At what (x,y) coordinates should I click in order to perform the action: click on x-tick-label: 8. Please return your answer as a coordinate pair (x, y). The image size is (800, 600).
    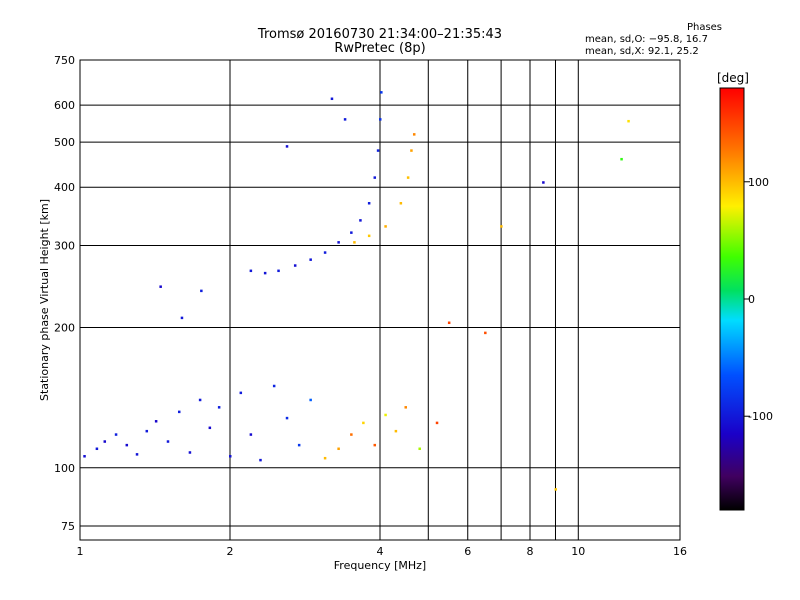
    Looking at the image, I should click on (530, 551).